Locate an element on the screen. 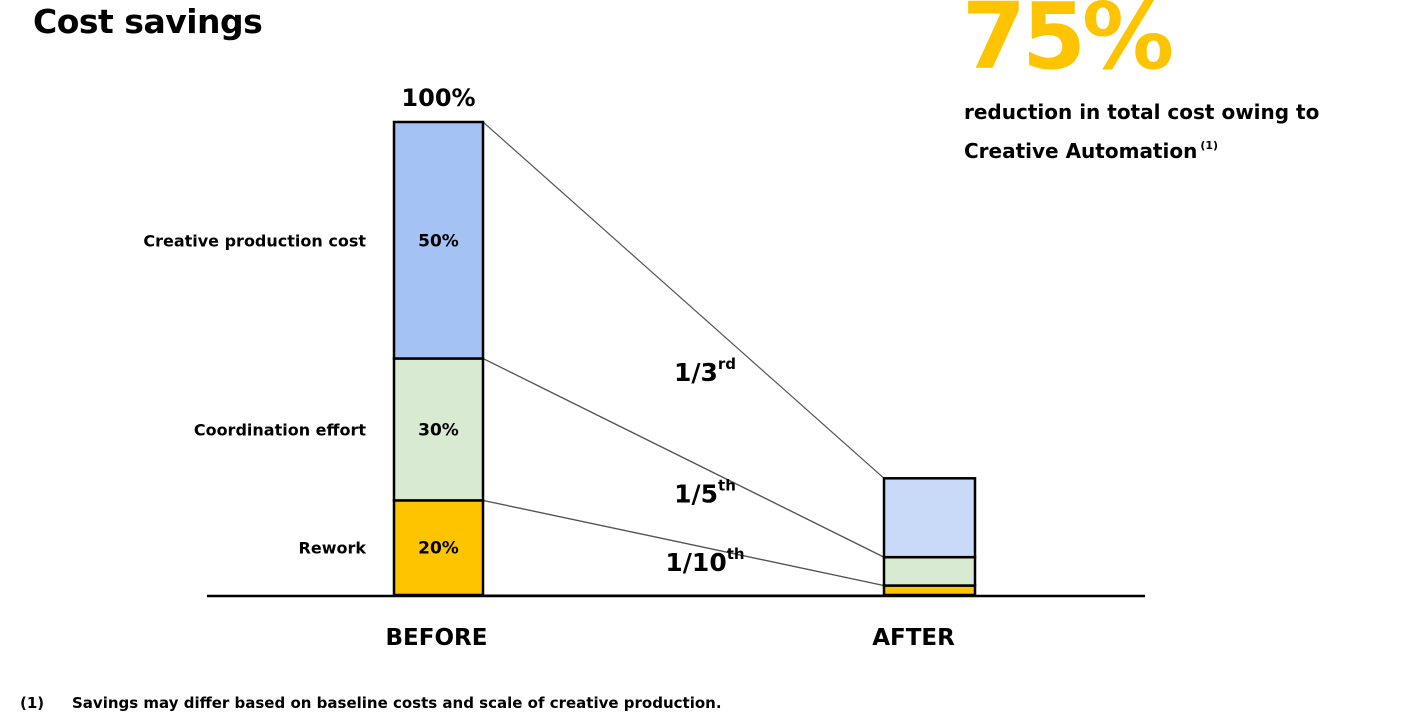  data-label-coordination-effort: 30% is located at coordinates (438, 430).